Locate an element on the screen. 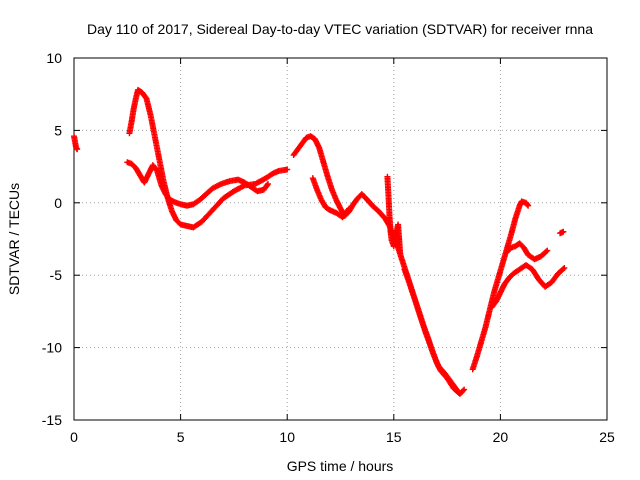 The width and height of the screenshot is (640, 480). series-track-a-start is located at coordinates (76, 143).